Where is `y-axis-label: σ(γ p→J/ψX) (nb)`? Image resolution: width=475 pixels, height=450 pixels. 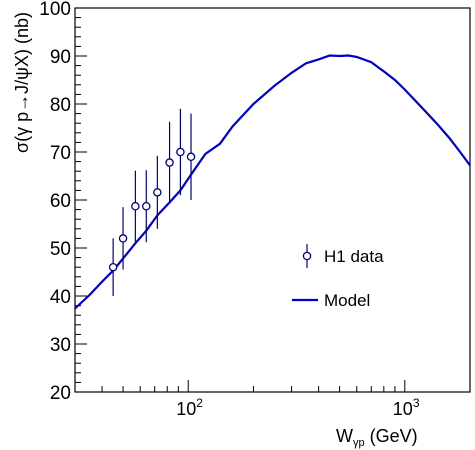 y-axis-label: σ(γ p→J/ψX) (nb) is located at coordinates (22, 82).